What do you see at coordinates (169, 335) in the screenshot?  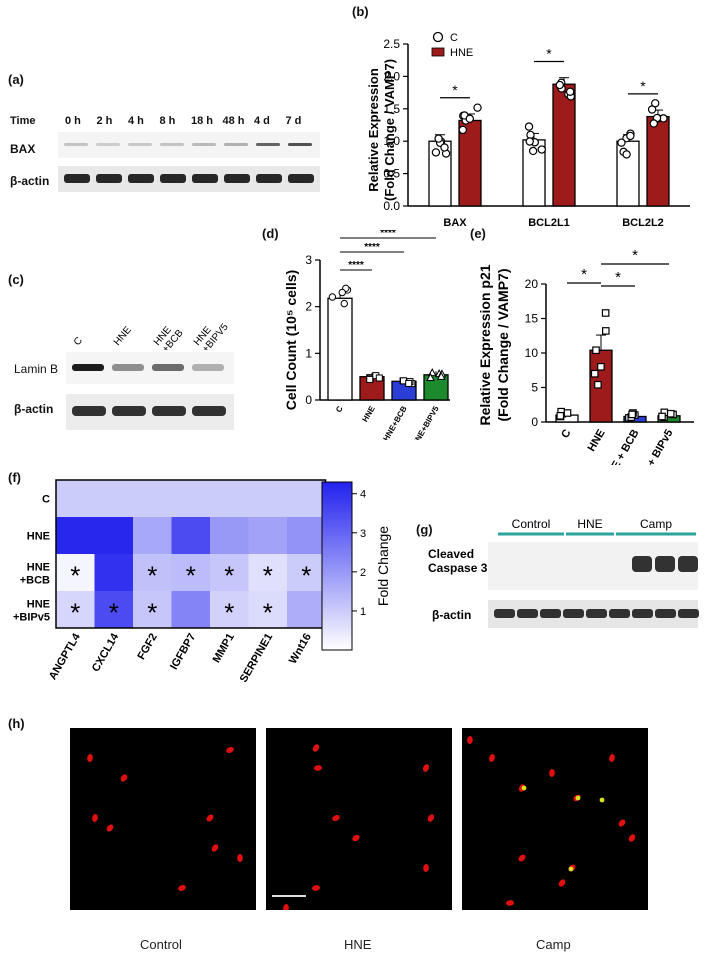 I see `c-lane-label: HNE+BCB` at bounding box center [169, 335].